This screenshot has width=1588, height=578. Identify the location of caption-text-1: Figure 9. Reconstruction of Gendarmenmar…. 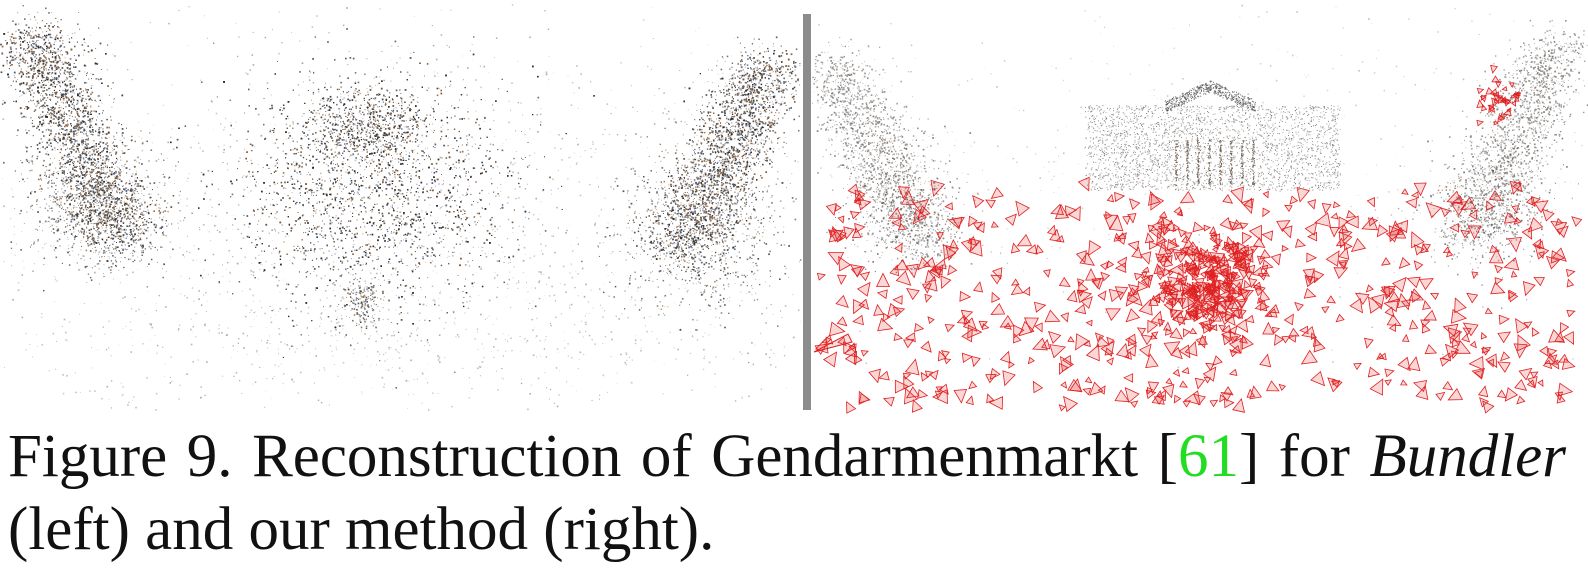
(593, 456).